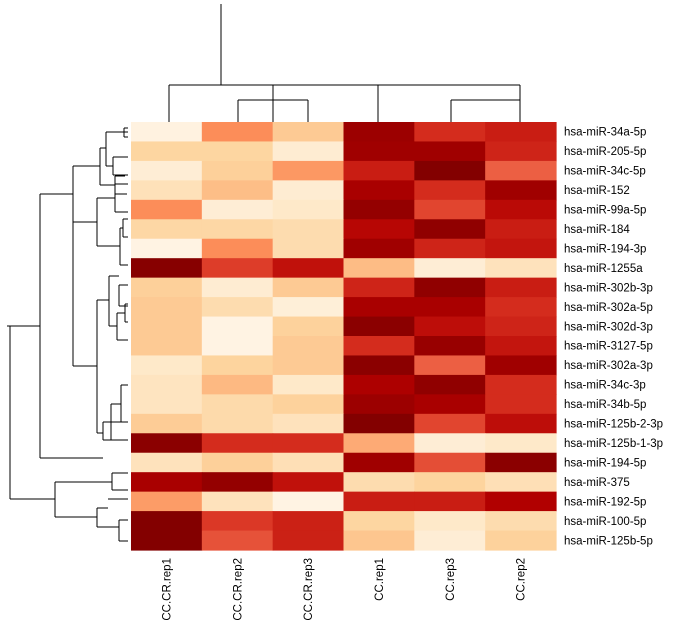 Image resolution: width=678 pixels, height=627 pixels. Describe the element at coordinates (605, 211) in the screenshot. I see `row-label: hsa-miR-99a-5p` at that location.